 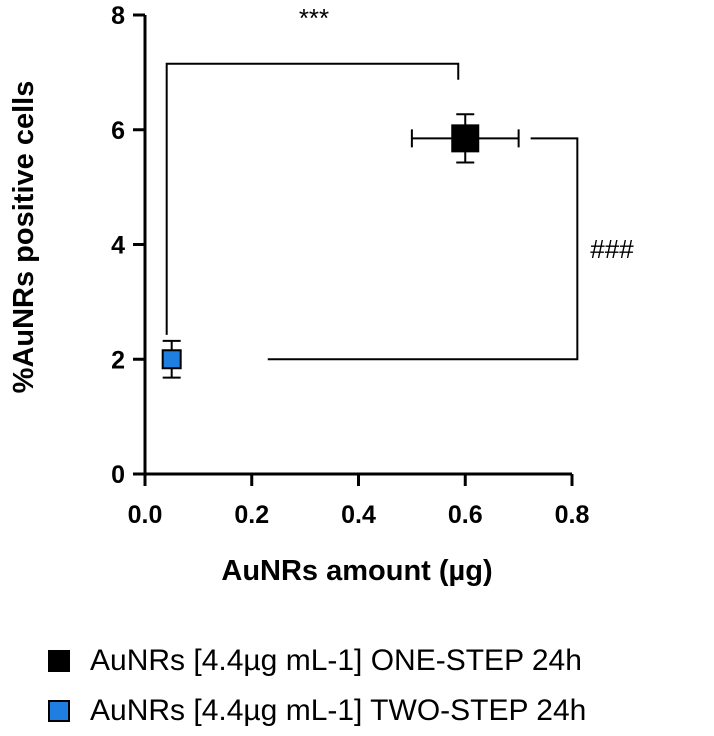 I want to click on significance-annotation-stars: ***, so click(x=314, y=18).